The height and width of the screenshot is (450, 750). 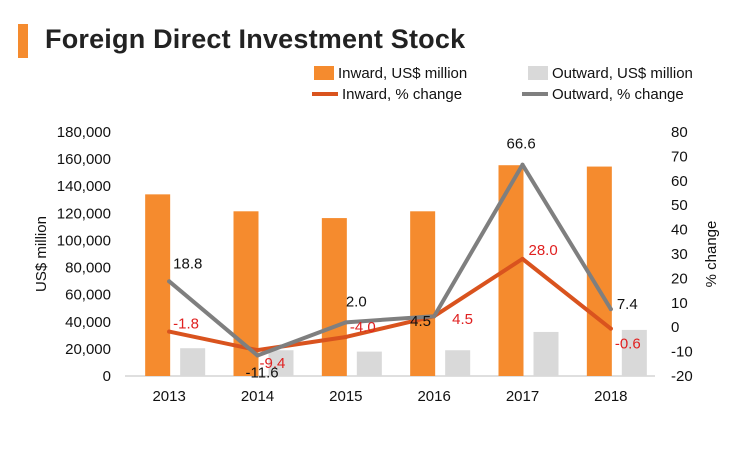 I want to click on legend-outward-line-label: Outward, % change, so click(x=618, y=94).